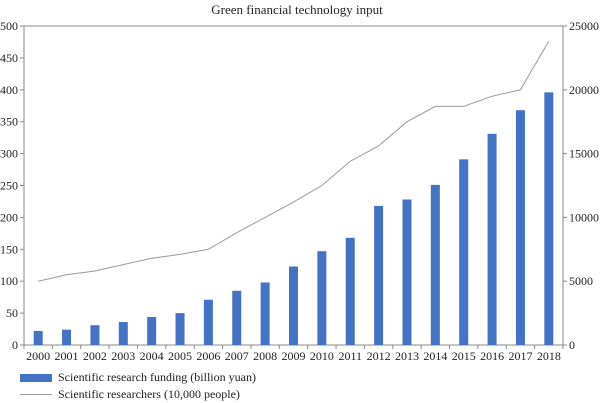 The height and width of the screenshot is (403, 600). Describe the element at coordinates (38, 356) in the screenshot. I see `x-tick-label-2000: 2000` at that location.